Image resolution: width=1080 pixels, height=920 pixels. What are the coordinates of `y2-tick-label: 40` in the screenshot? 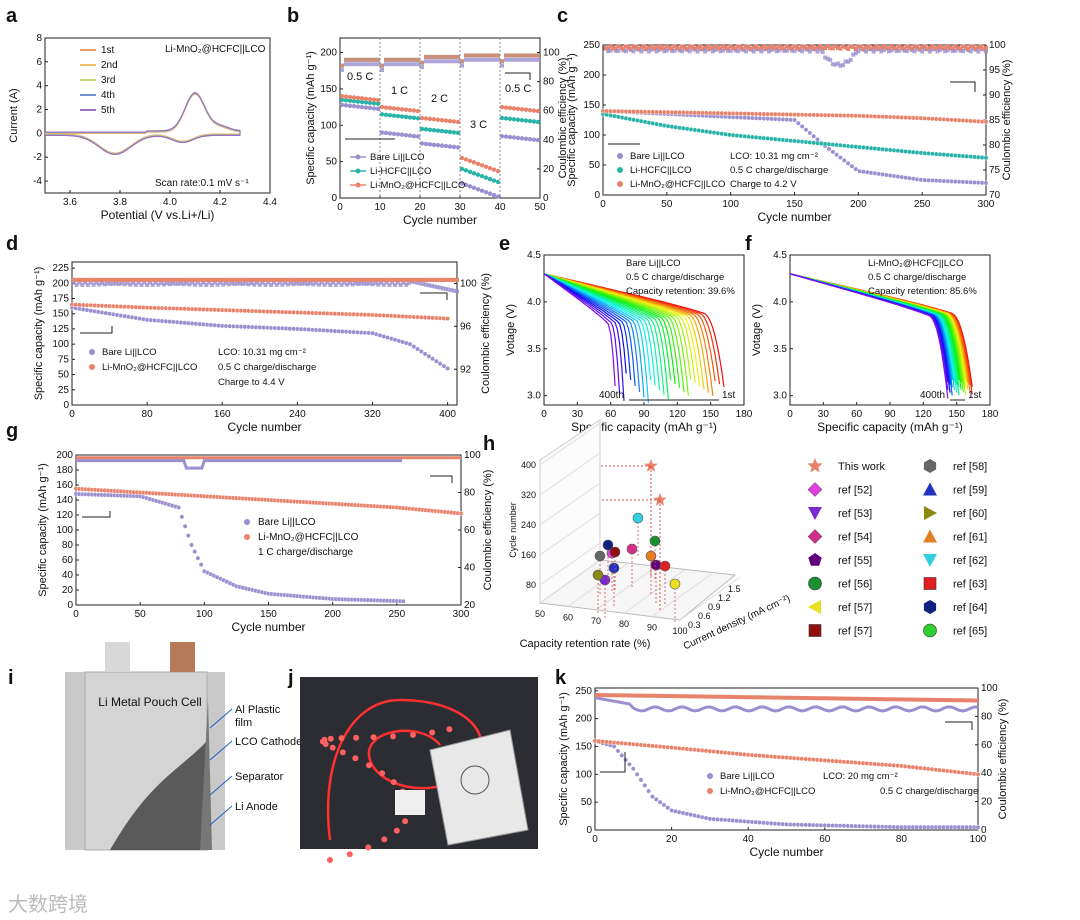 It's located at (549, 140).